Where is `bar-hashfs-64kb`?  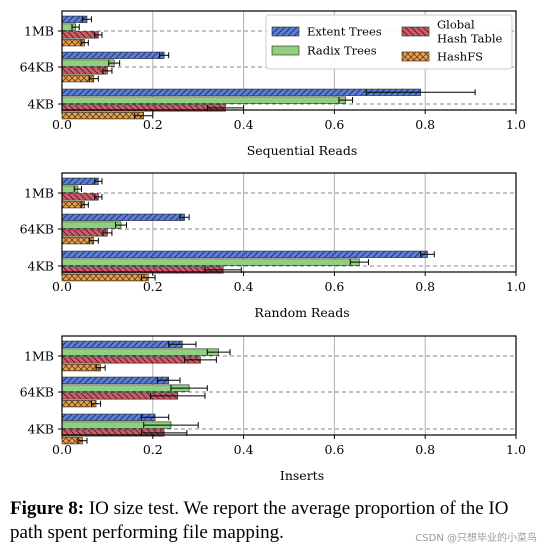
bar-hashfs-64kb is located at coordinates (79, 404).